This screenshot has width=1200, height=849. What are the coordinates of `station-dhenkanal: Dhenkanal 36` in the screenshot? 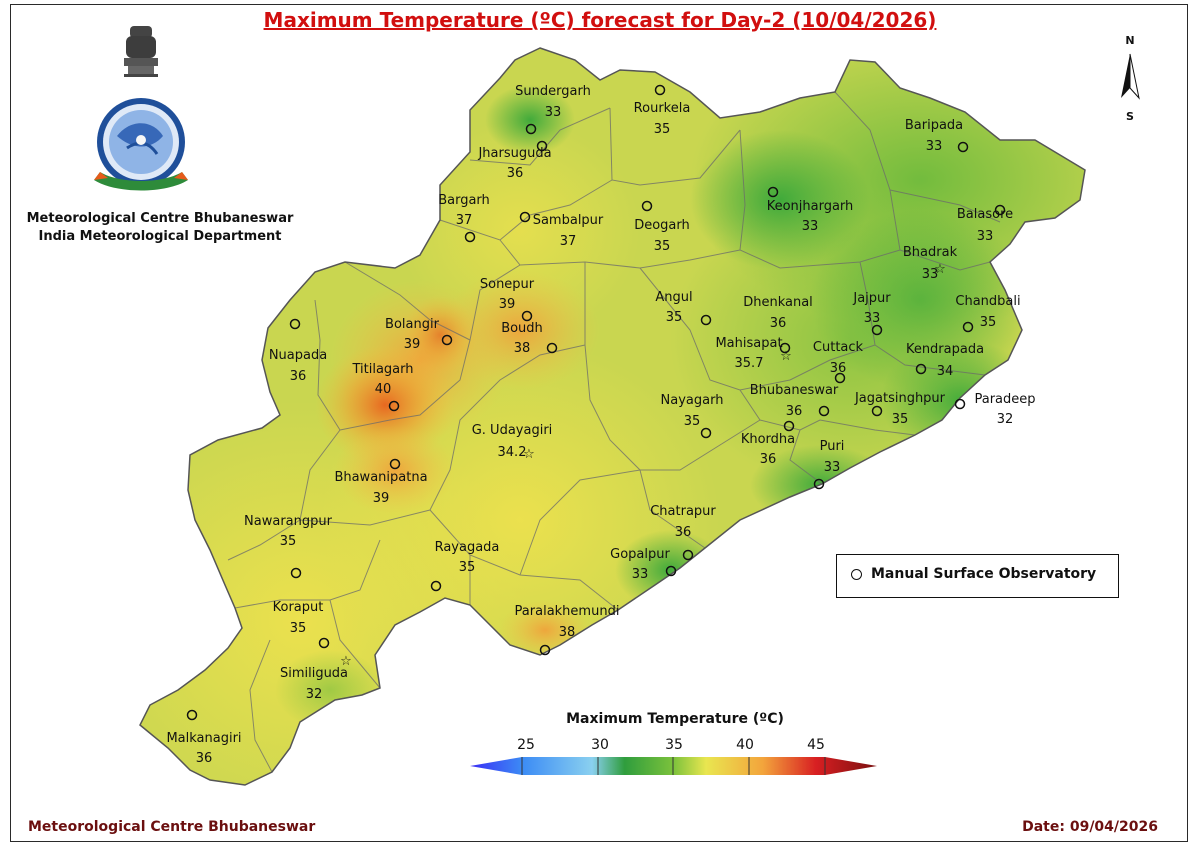 It's located at (778, 324).